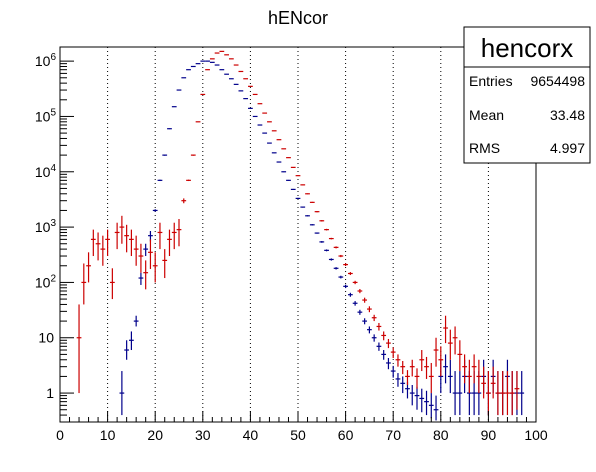 This screenshot has height=472, width=596. Describe the element at coordinates (486, 115) in the screenshot. I see `stats-mean-label: Mean` at that location.